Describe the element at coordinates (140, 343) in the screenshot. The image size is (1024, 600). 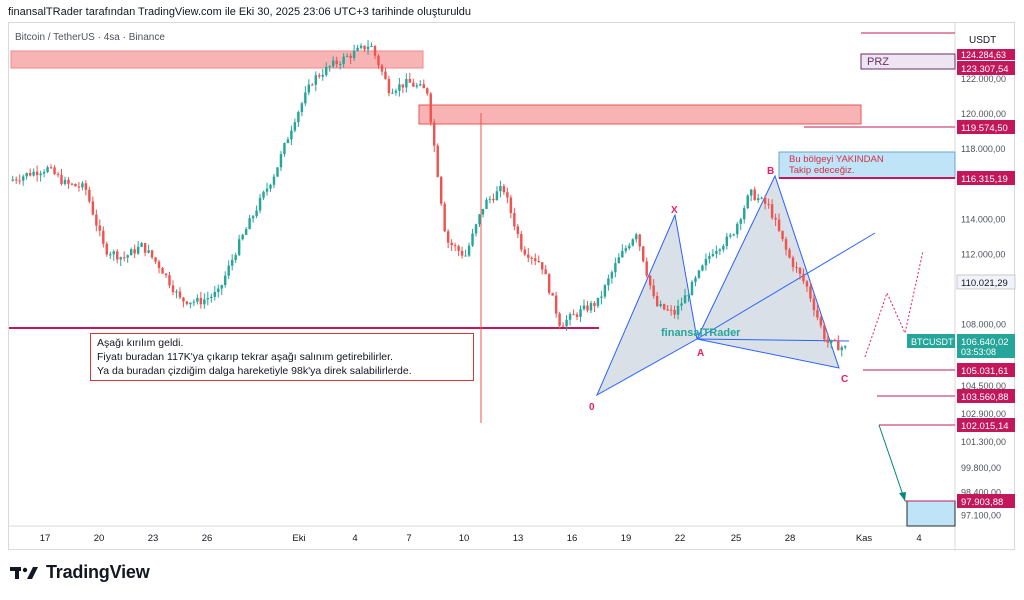
I see `note-line-1: Aşağı kırılım geldi.` at that location.